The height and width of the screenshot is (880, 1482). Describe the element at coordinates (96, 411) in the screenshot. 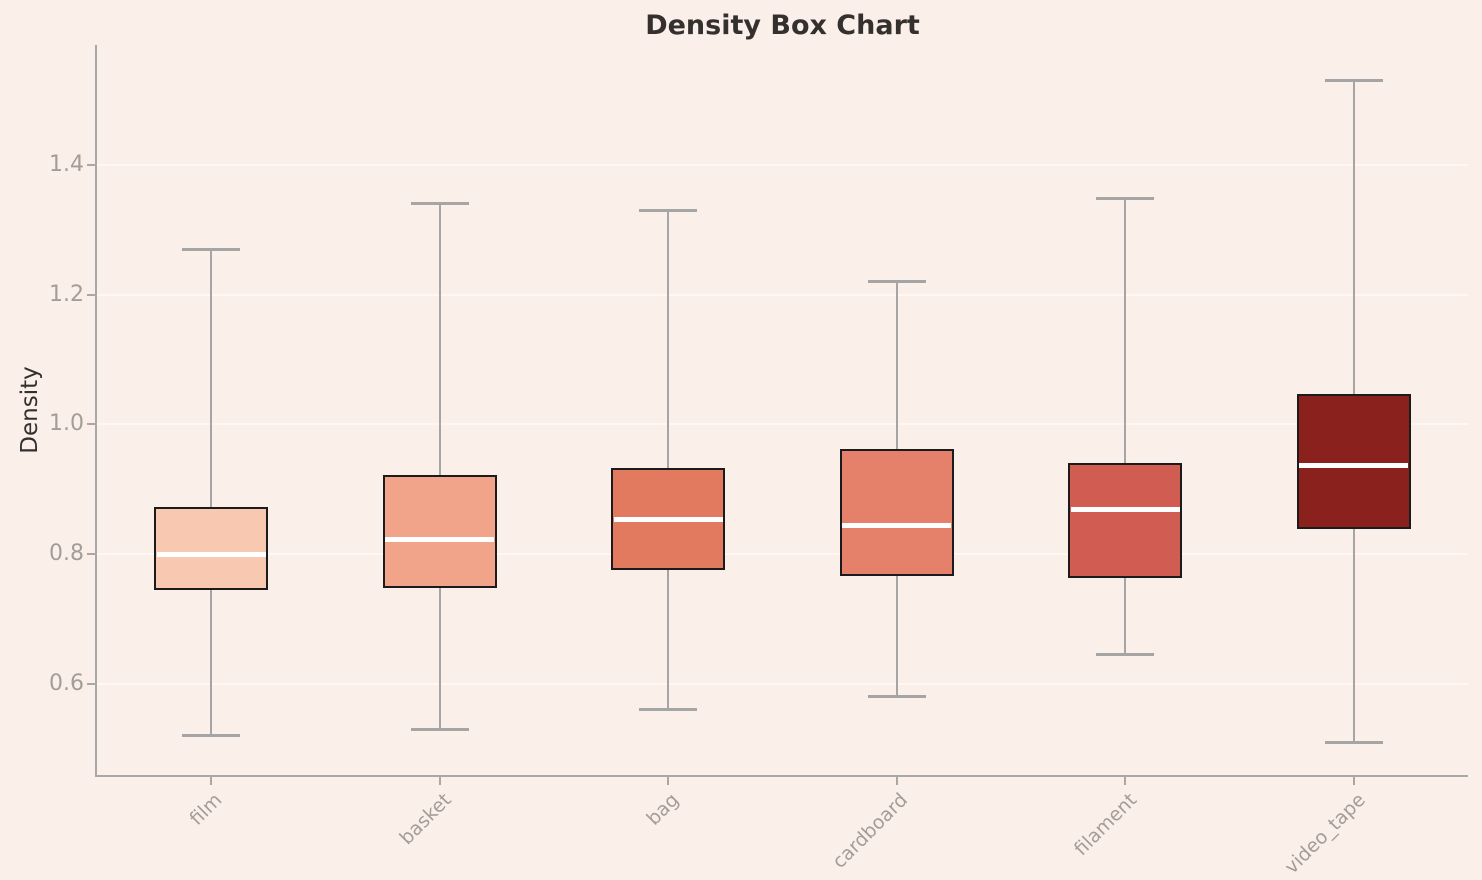

I see `y-axis-spine` at that location.